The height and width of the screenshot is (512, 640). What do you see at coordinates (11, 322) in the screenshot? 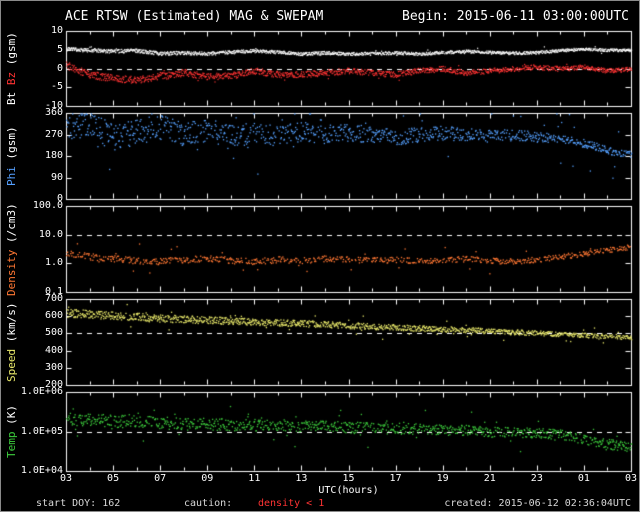
I see `y-axis-label-part: (km/s)` at bounding box center [11, 322].